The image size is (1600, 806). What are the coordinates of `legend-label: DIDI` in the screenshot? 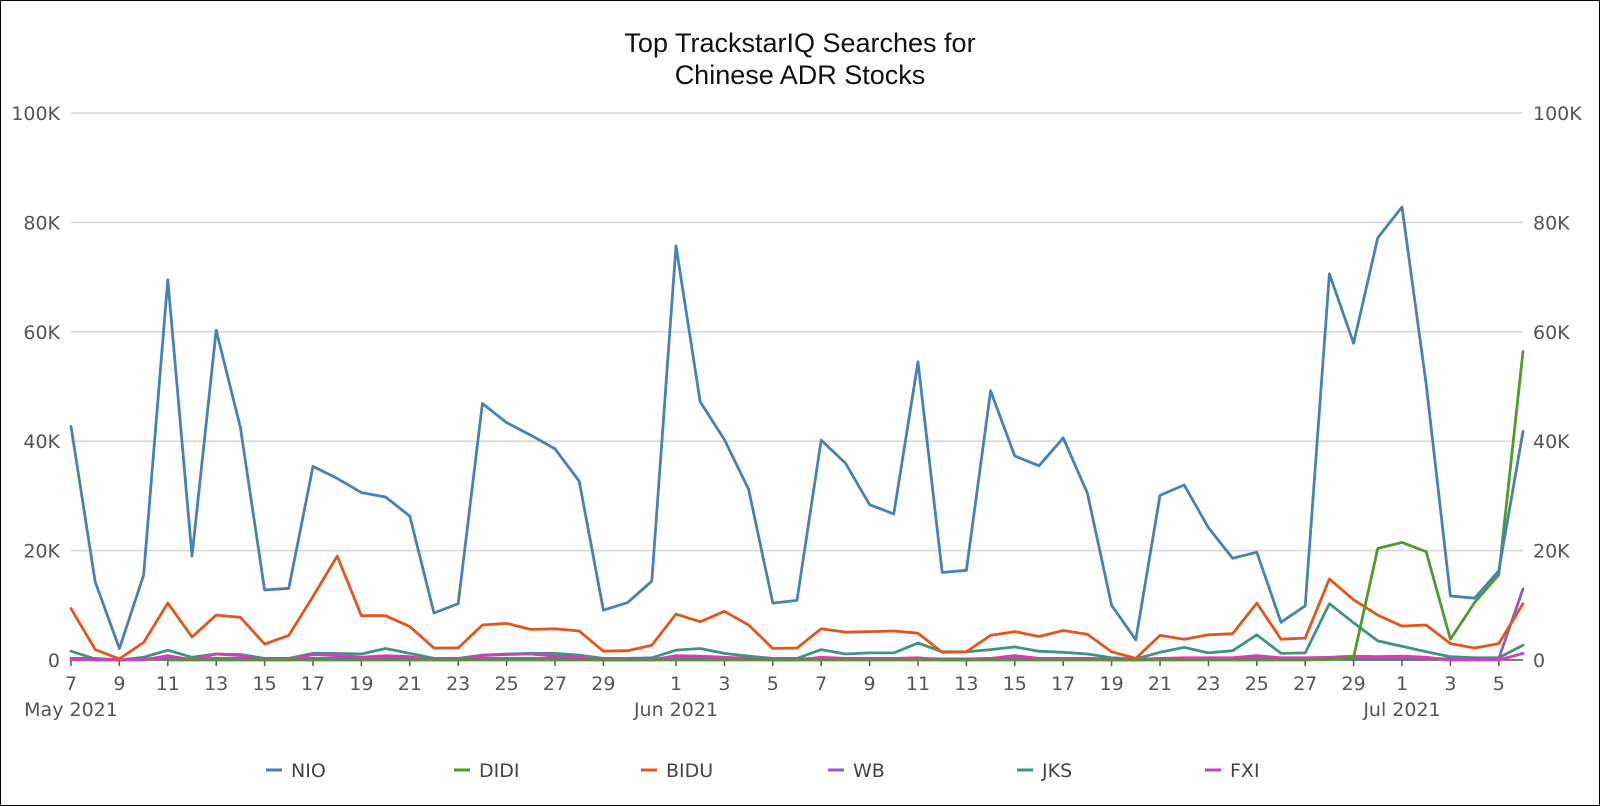 It's located at (499, 771).